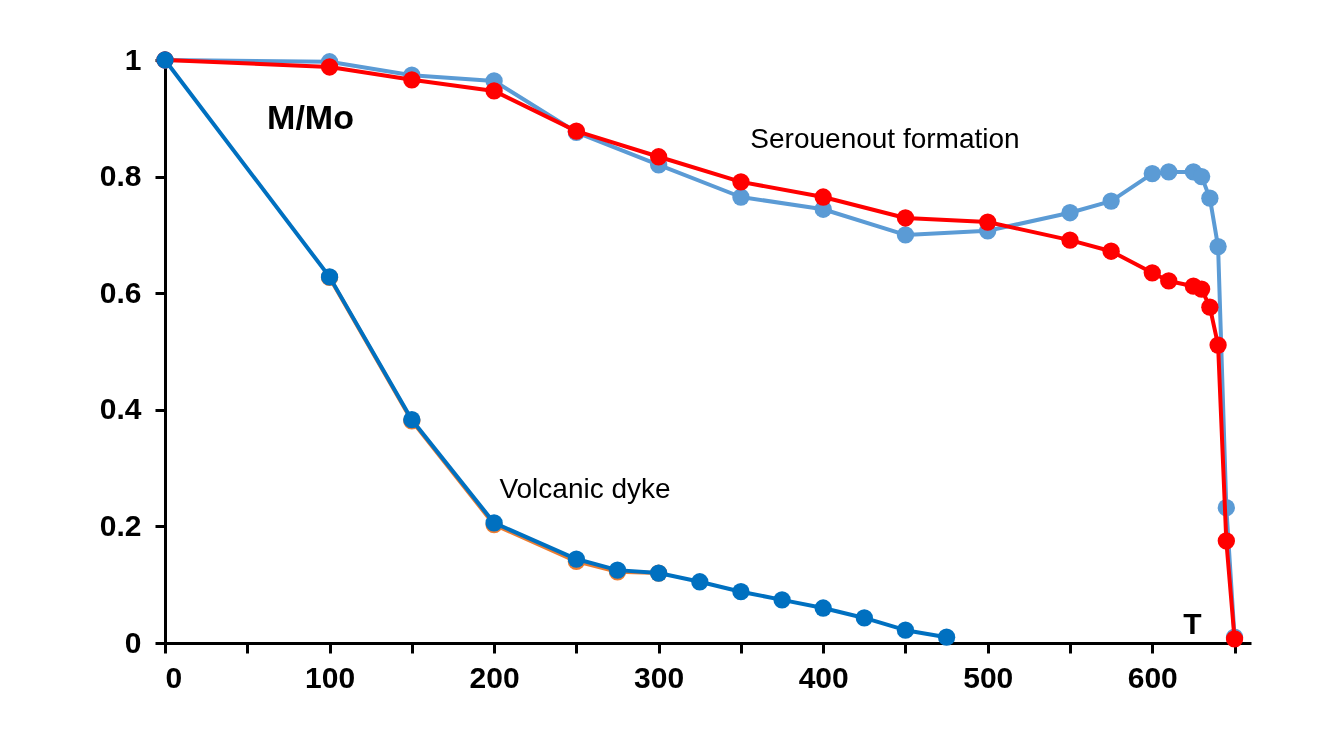 Image resolution: width=1329 pixels, height=746 pixels. I want to click on y-tick-label: 0, so click(133, 642).